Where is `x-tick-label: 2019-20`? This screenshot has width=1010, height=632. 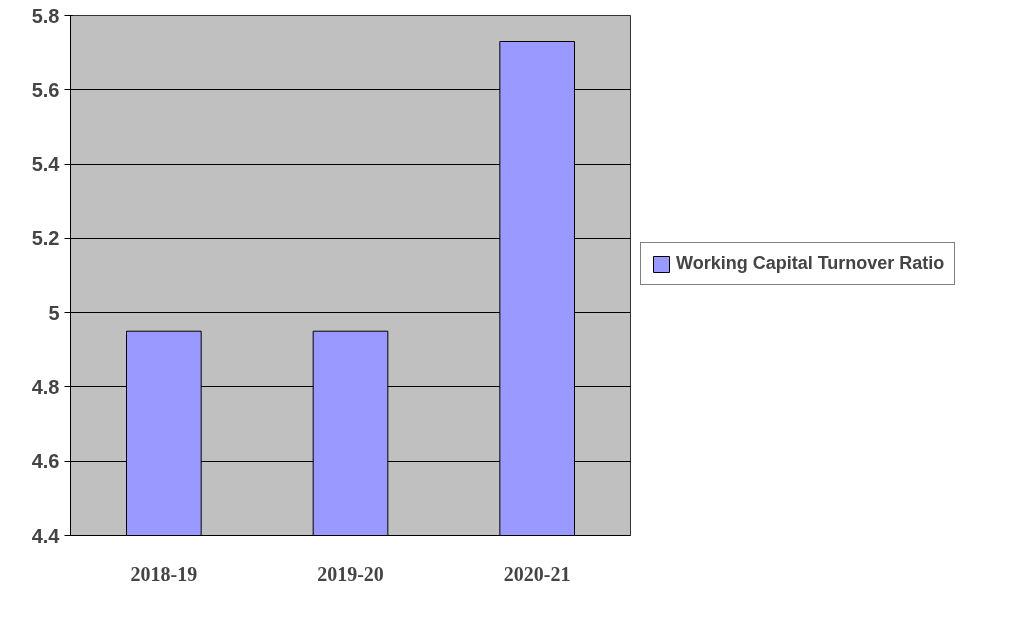 x-tick-label: 2019-20 is located at coordinates (350, 573).